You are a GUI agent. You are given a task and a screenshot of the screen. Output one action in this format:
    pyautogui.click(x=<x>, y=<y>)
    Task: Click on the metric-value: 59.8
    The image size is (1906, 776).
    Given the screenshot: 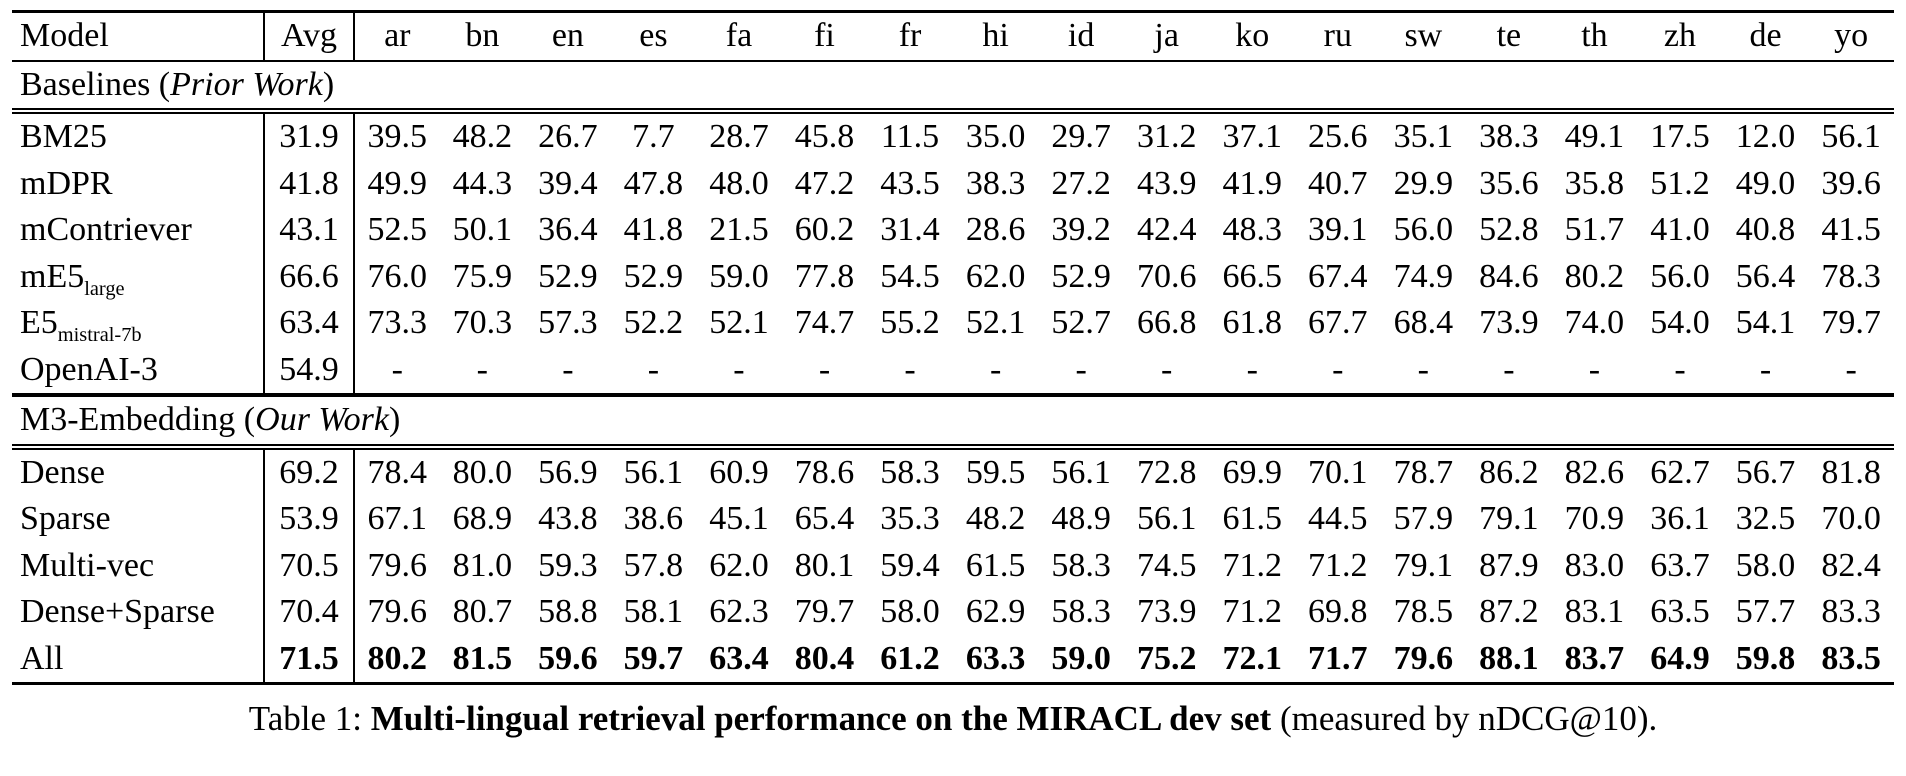 What is the action you would take?
    pyautogui.click(x=1765, y=658)
    